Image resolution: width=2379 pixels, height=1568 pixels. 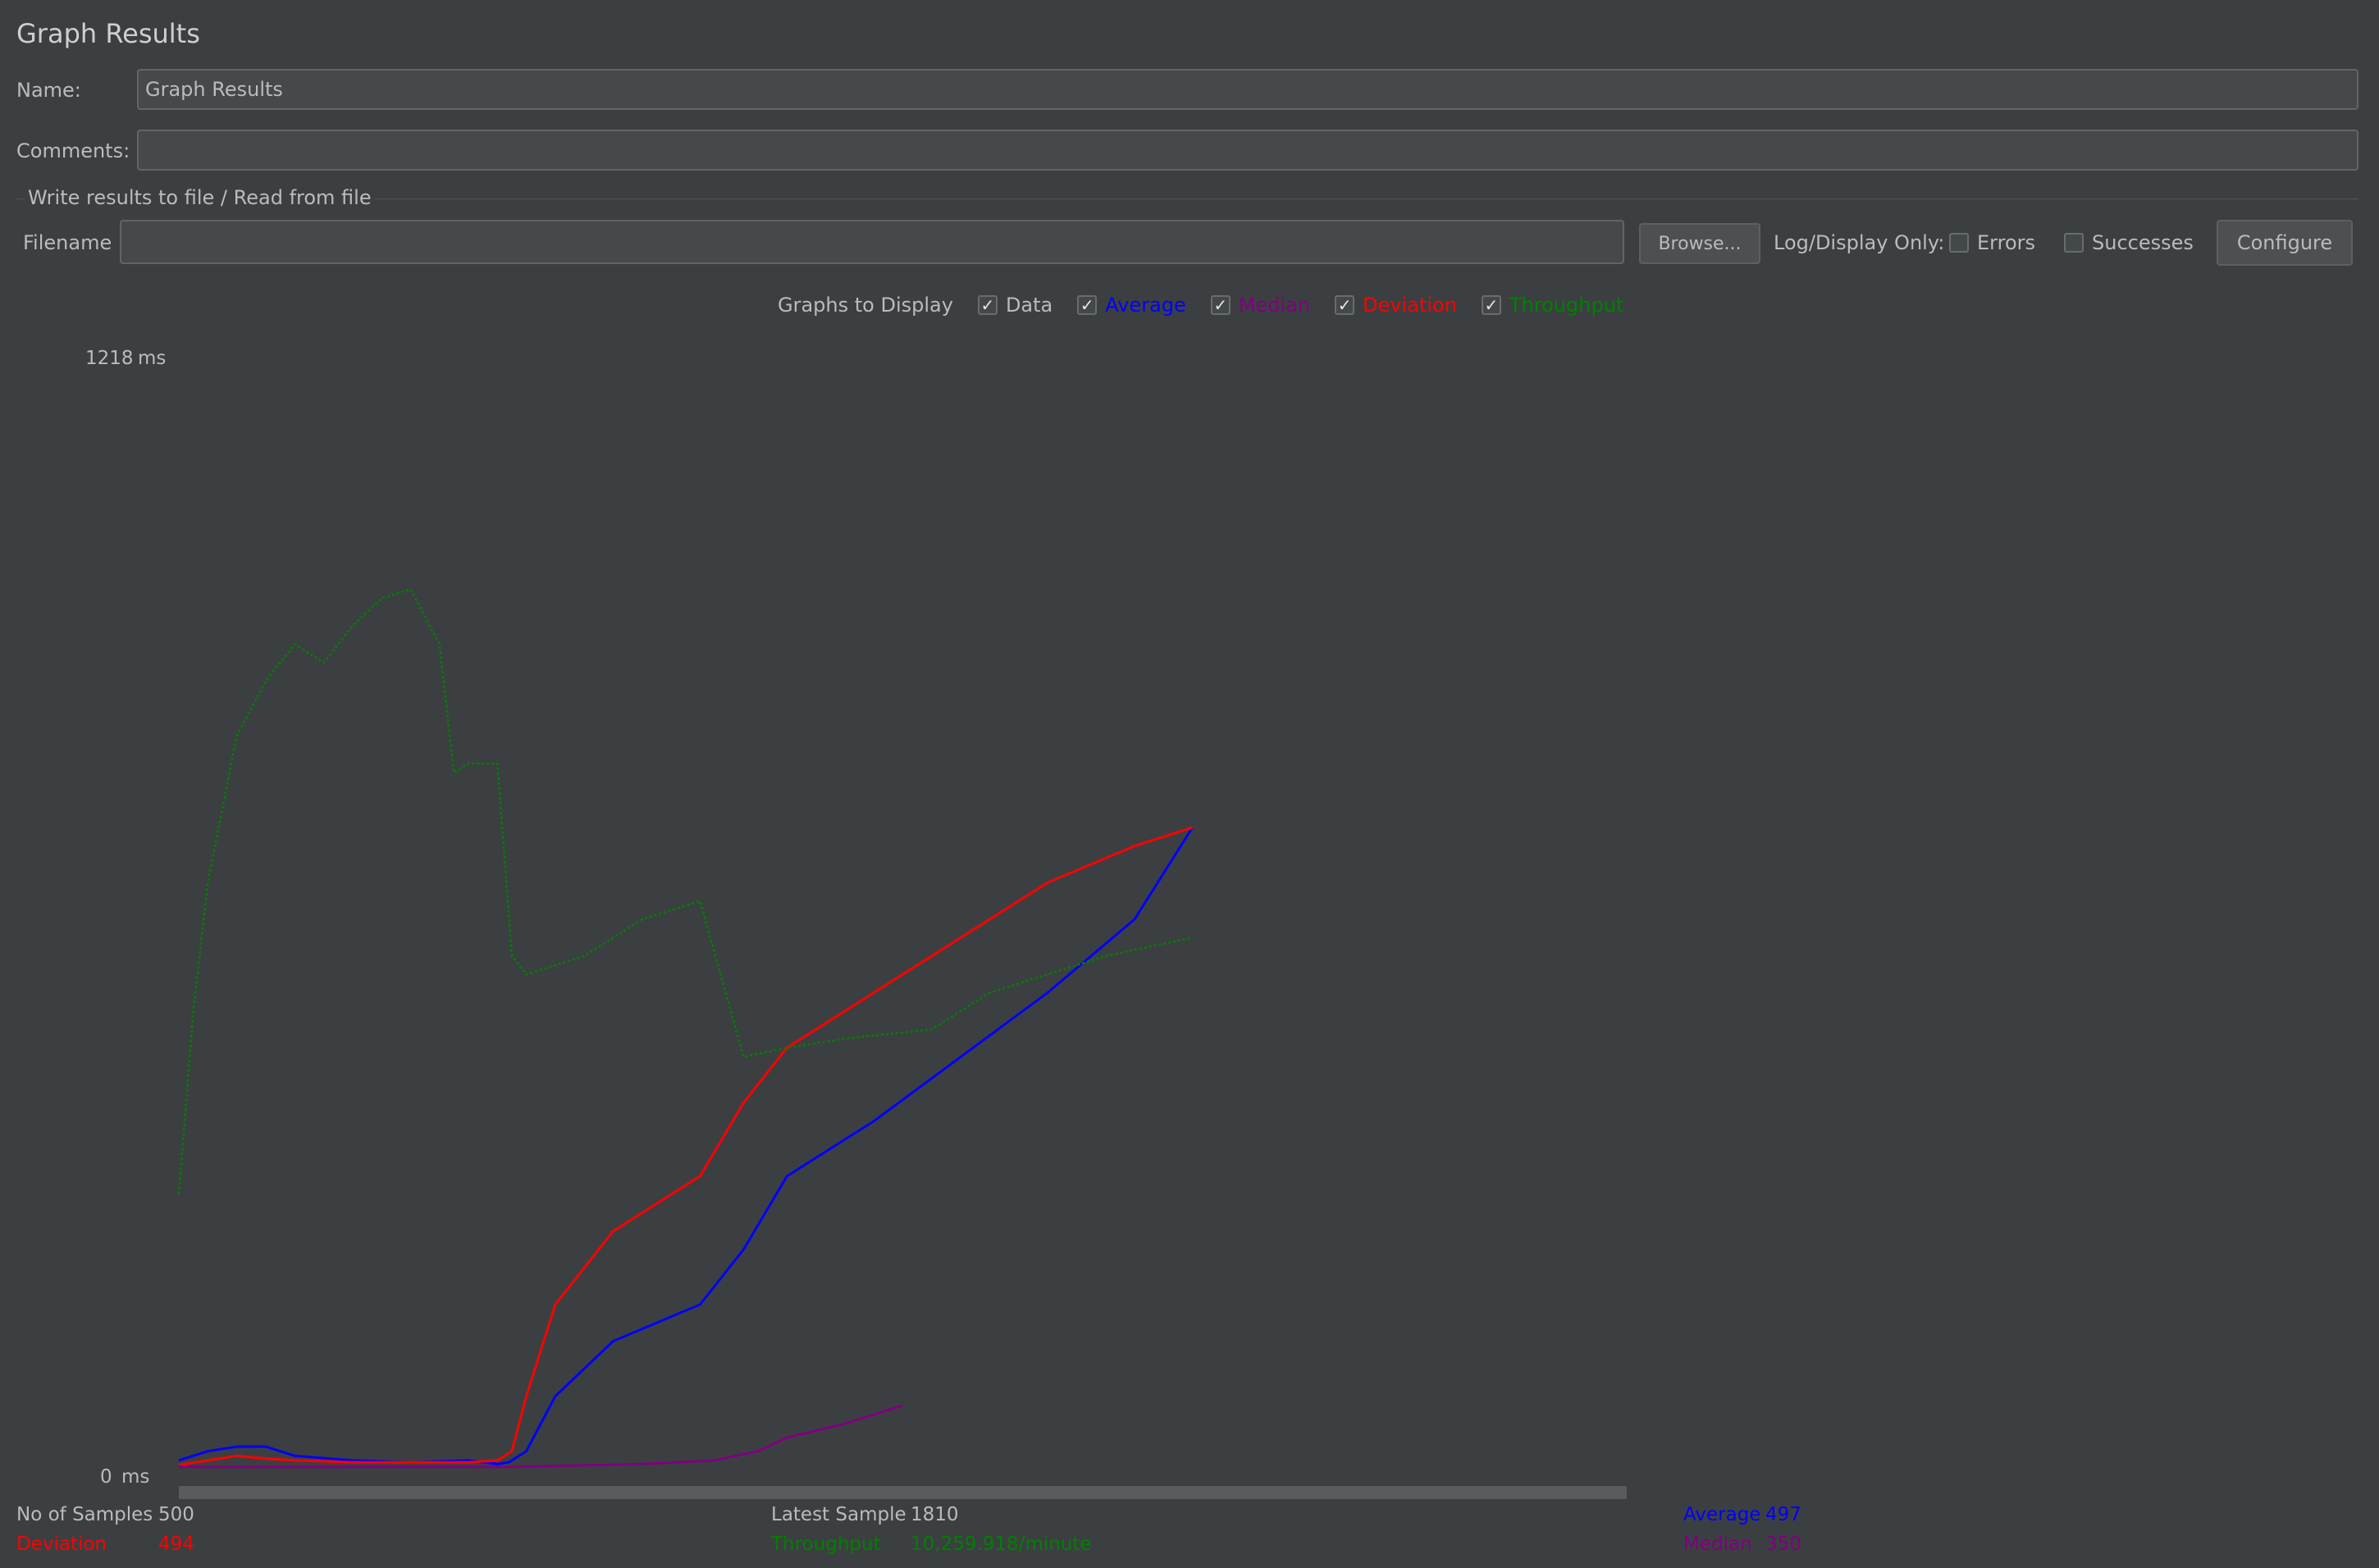 What do you see at coordinates (152, 359) in the screenshot?
I see `y-max-unit: ms` at bounding box center [152, 359].